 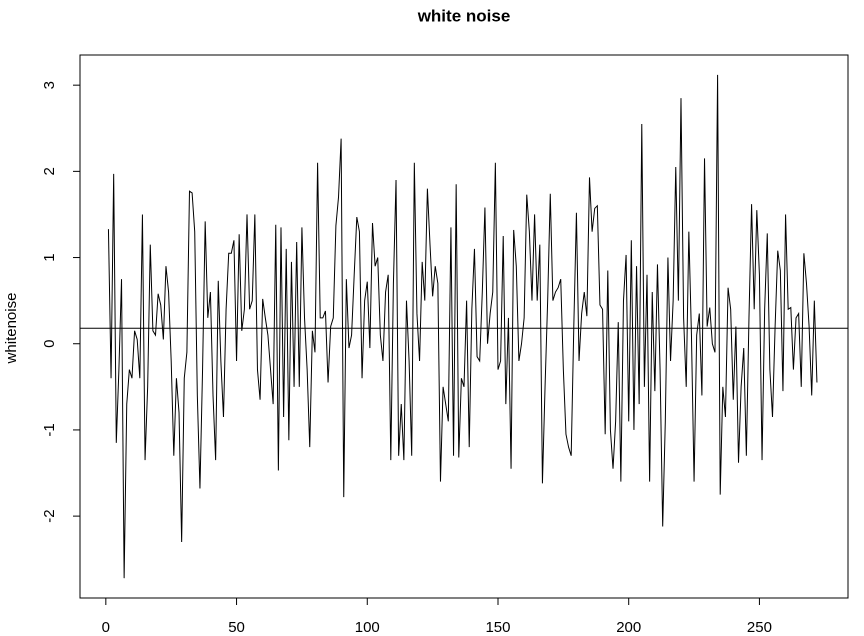 I want to click on y-tick-label: 3, so click(x=49, y=85).